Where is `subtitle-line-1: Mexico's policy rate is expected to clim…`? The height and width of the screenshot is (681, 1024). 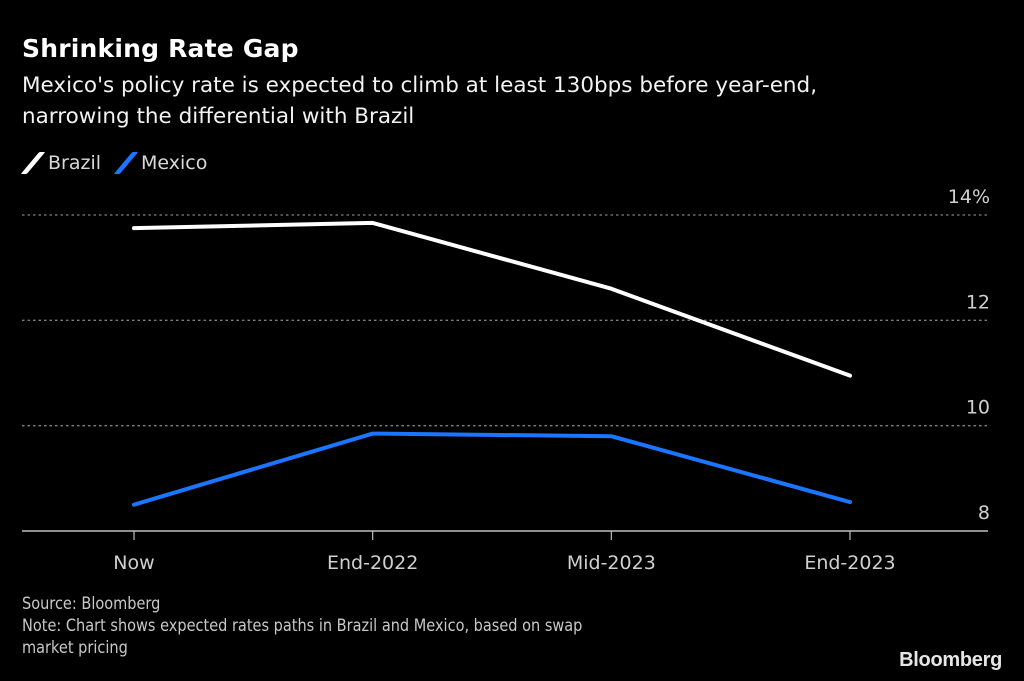 subtitle-line-1: Mexico's policy rate is expected to clim… is located at coordinates (420, 85).